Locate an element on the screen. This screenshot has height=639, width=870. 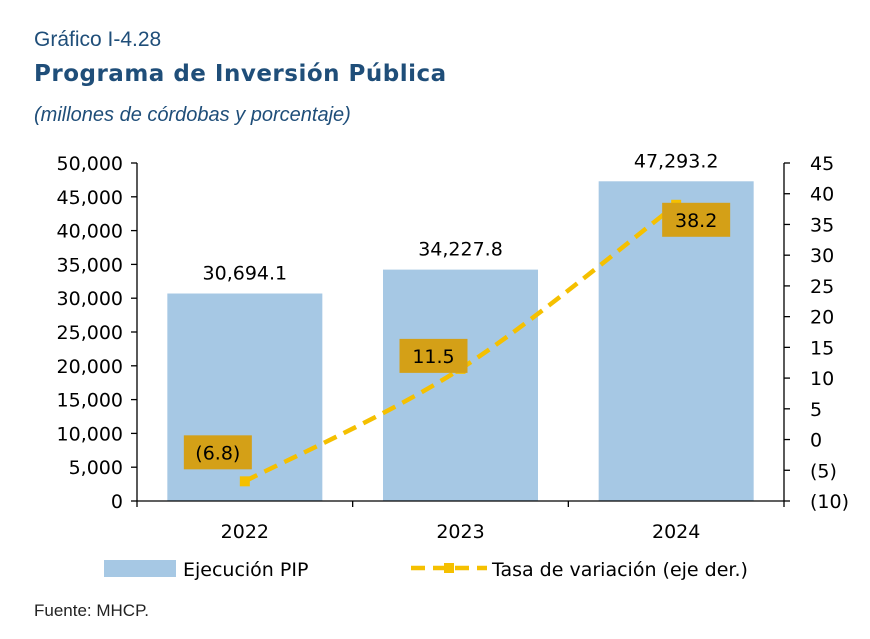
figure-label: Gráfico I-4.28 is located at coordinates (98, 39).